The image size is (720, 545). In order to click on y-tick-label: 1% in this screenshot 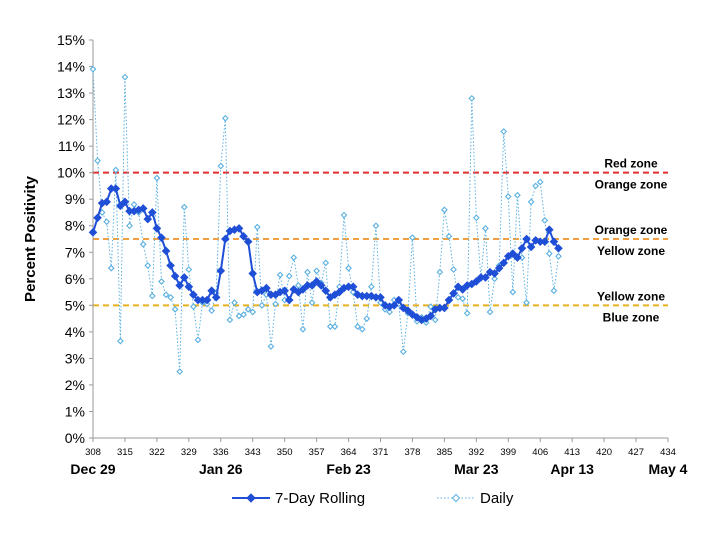, I will do `click(75, 411)`.